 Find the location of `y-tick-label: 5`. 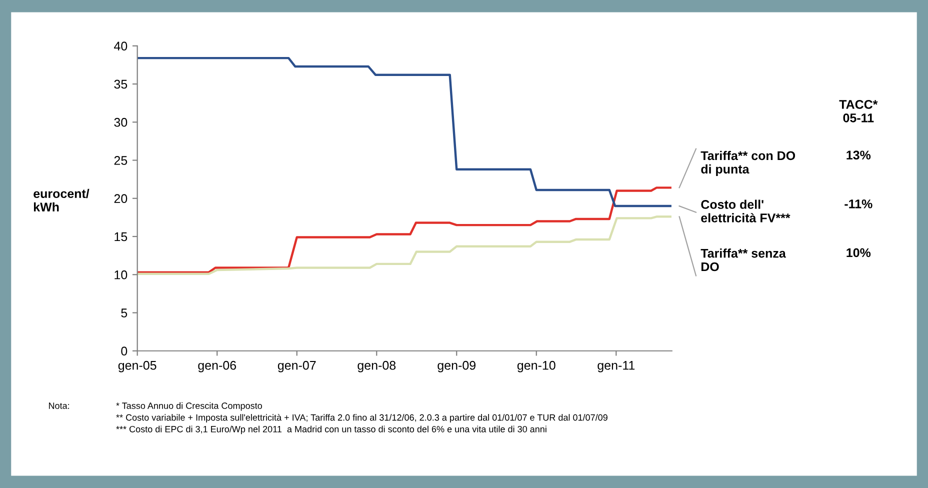

y-tick-label: 5 is located at coordinates (124, 313).